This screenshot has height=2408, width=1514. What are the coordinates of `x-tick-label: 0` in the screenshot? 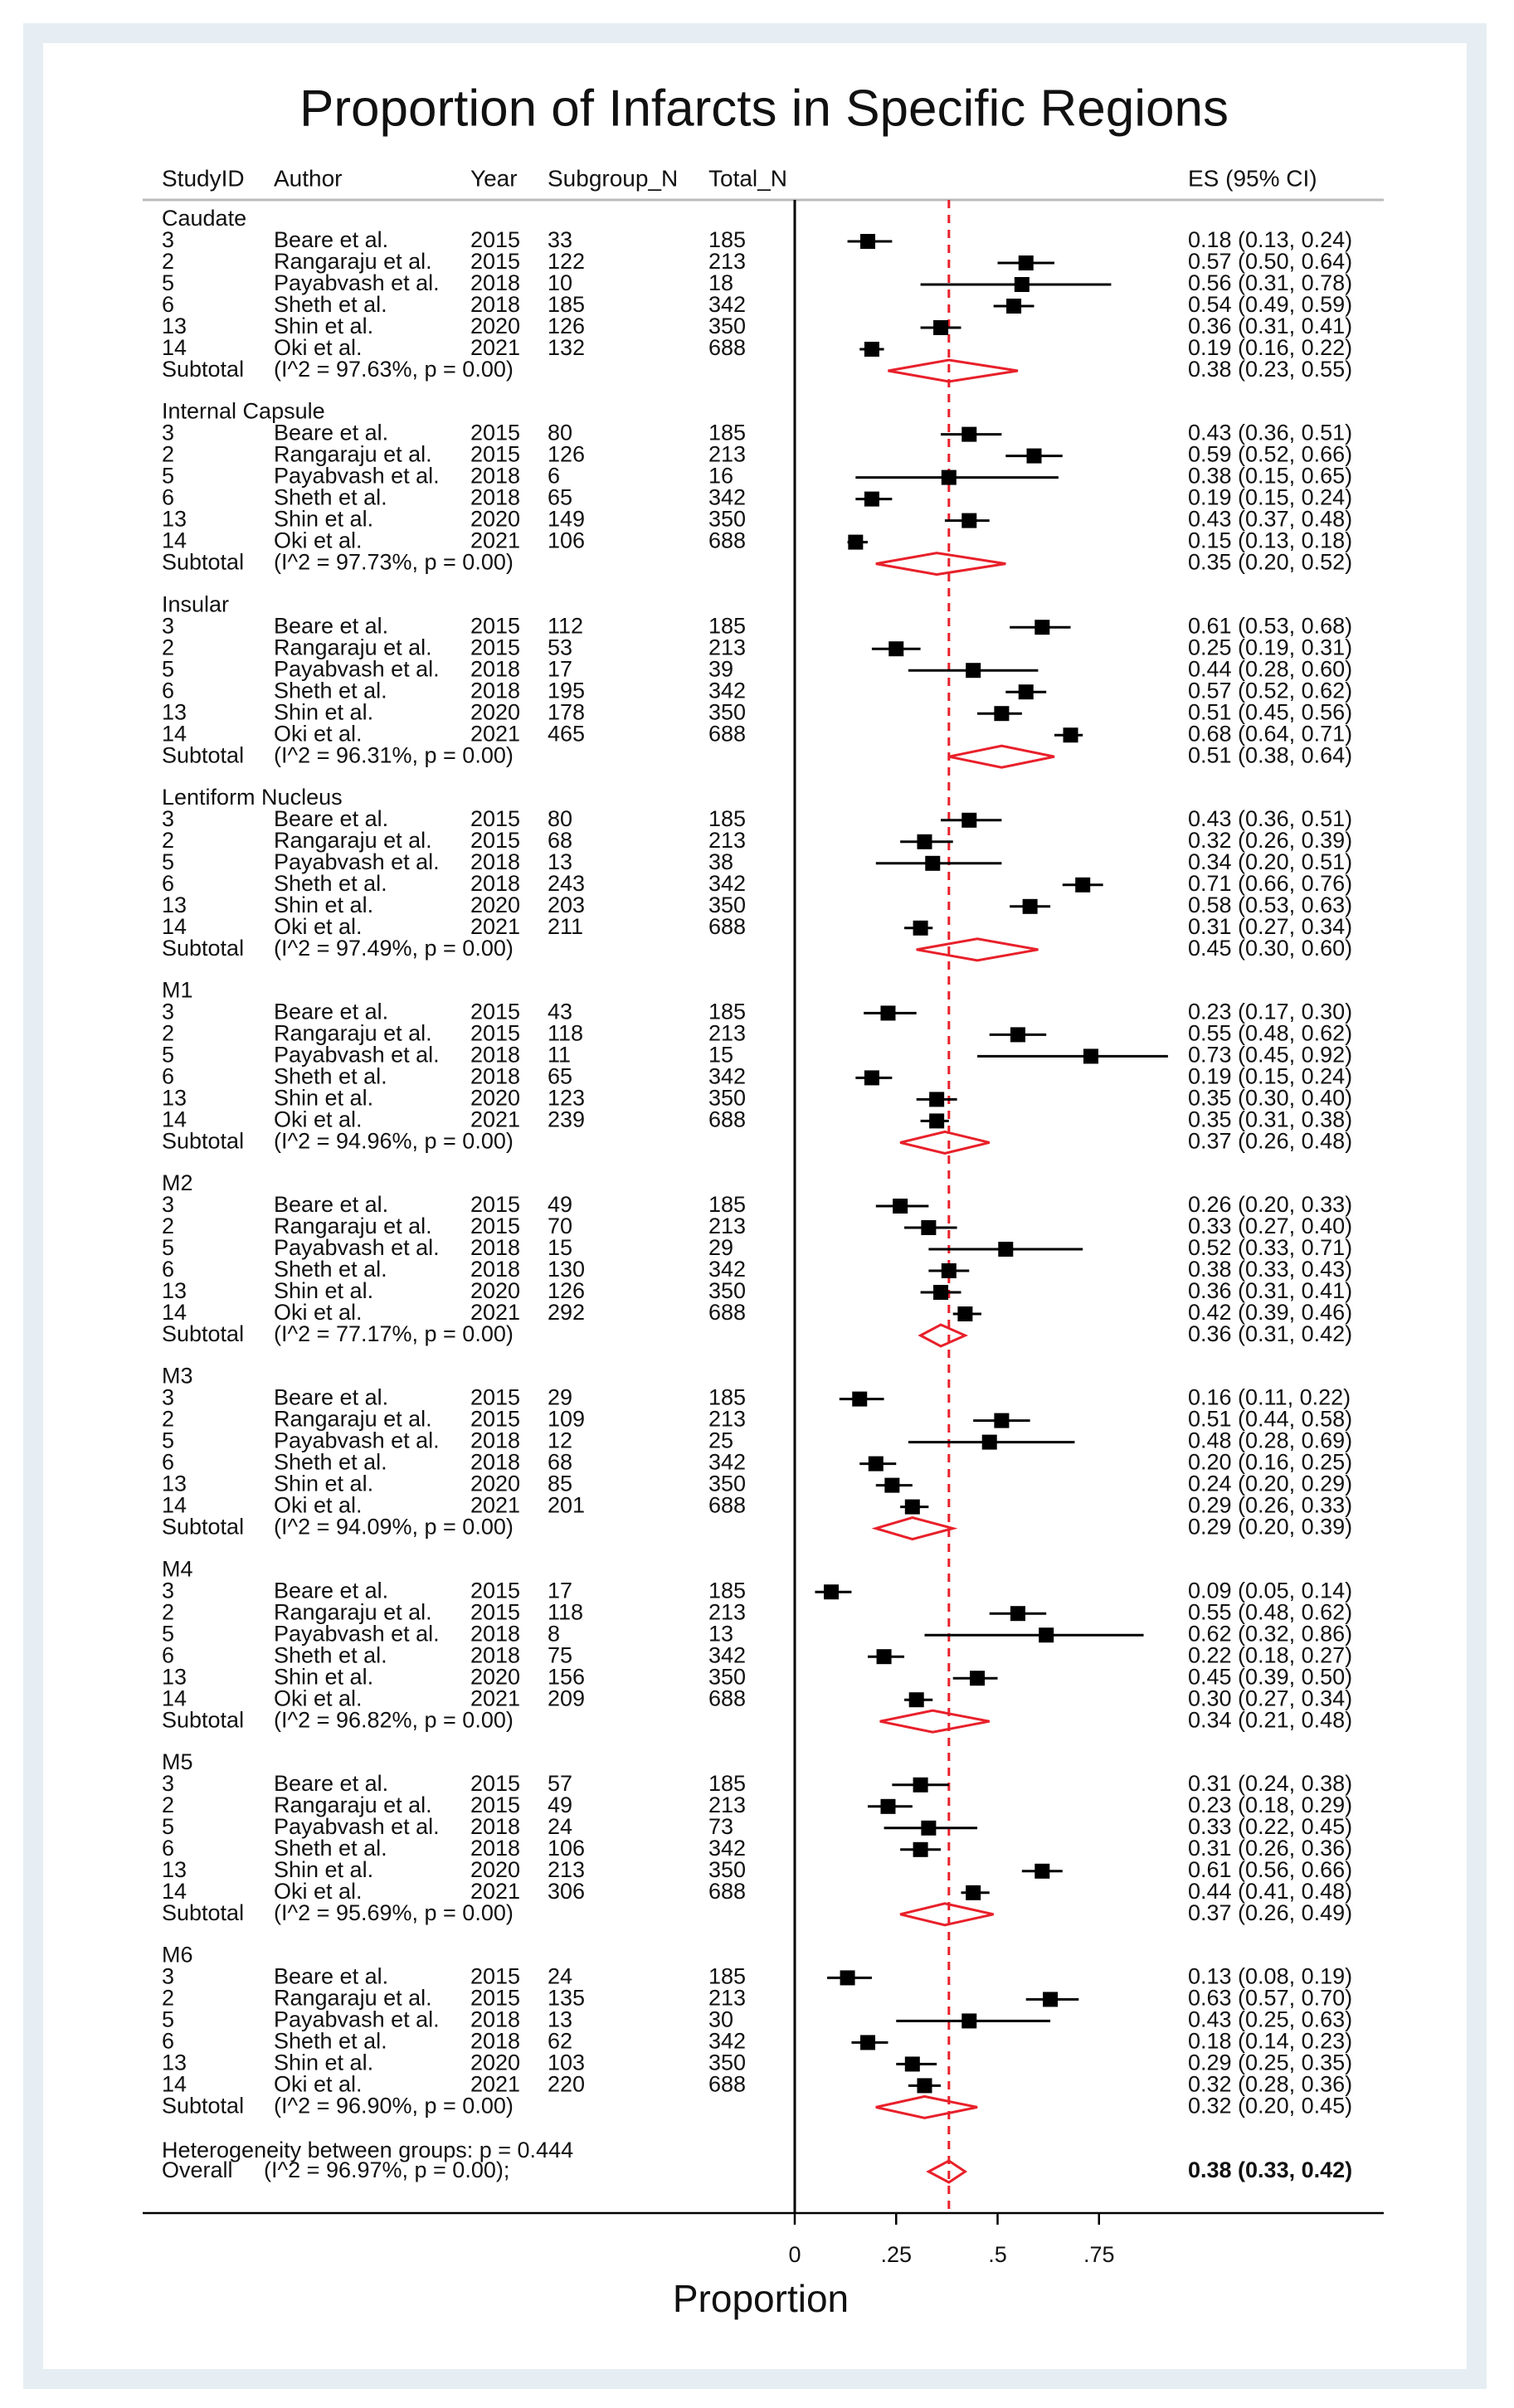 It's located at (794, 2254).